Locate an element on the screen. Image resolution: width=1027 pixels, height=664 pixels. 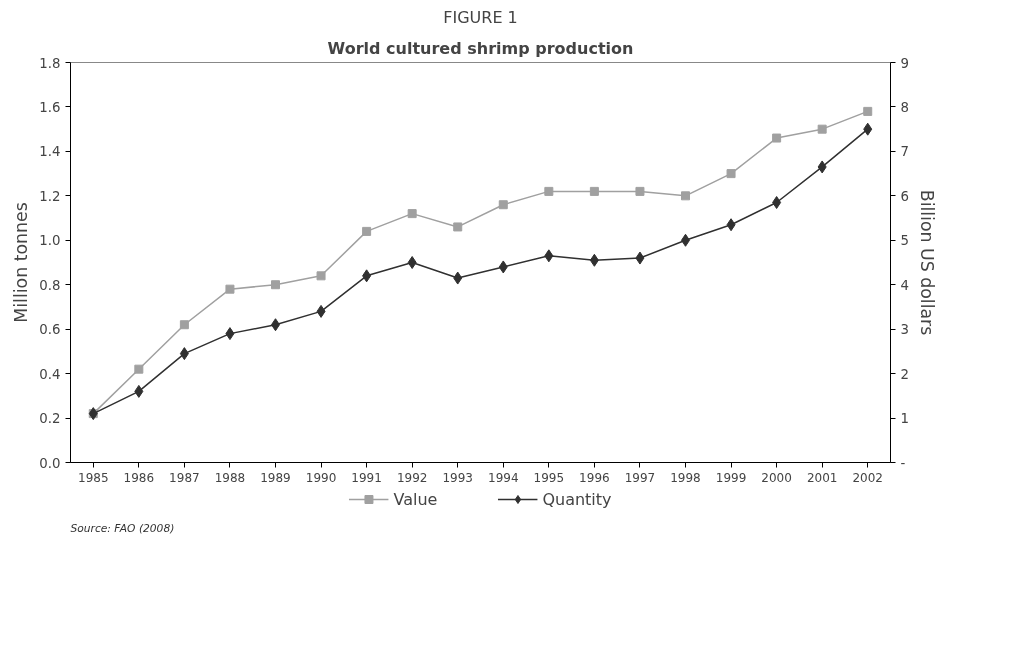
y2-tick-label: 5 is located at coordinates (904, 241).